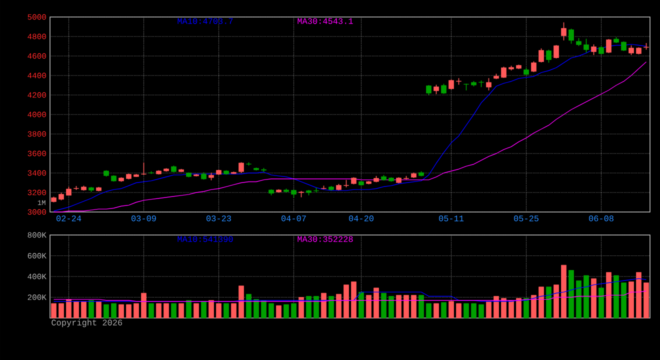 The image size is (660, 360). Describe the element at coordinates (37, 56) in the screenshot. I see `y-tick-label: 4600` at that location.